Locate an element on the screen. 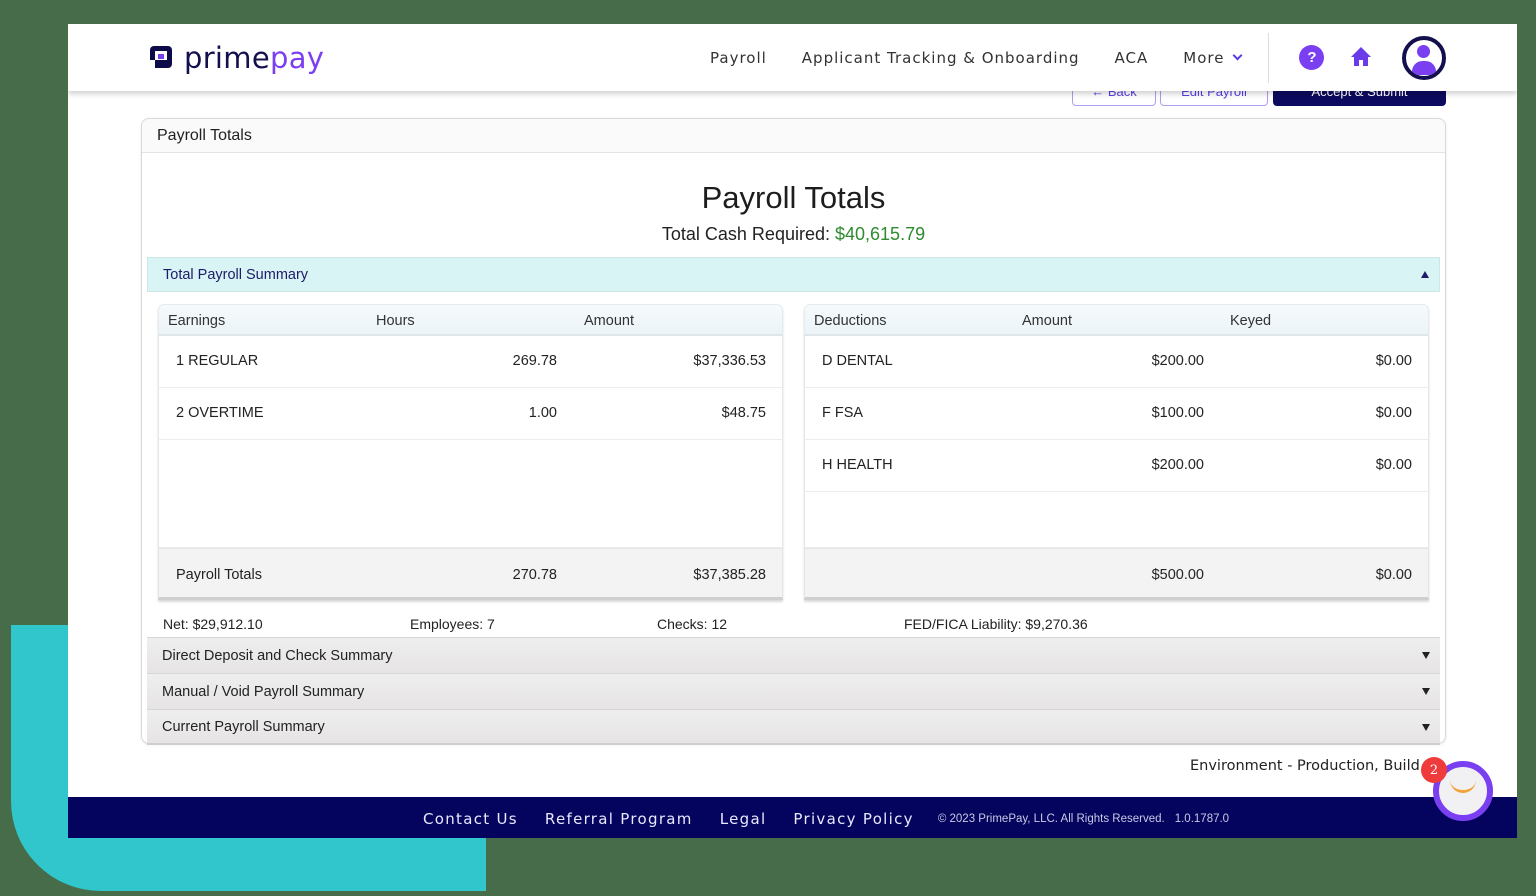 This screenshot has width=1536, height=896. employee-count: Employees: 7 is located at coordinates (452, 624).